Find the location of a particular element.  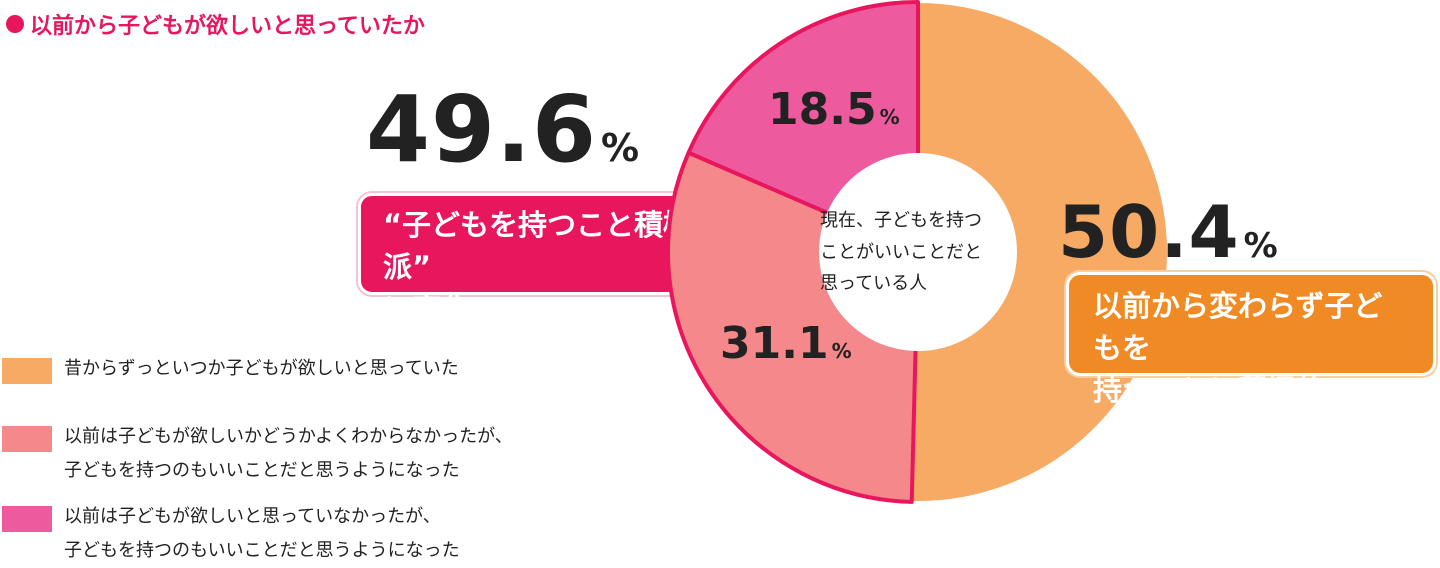

legend-swatch-did-not-want-before is located at coordinates (27, 519).